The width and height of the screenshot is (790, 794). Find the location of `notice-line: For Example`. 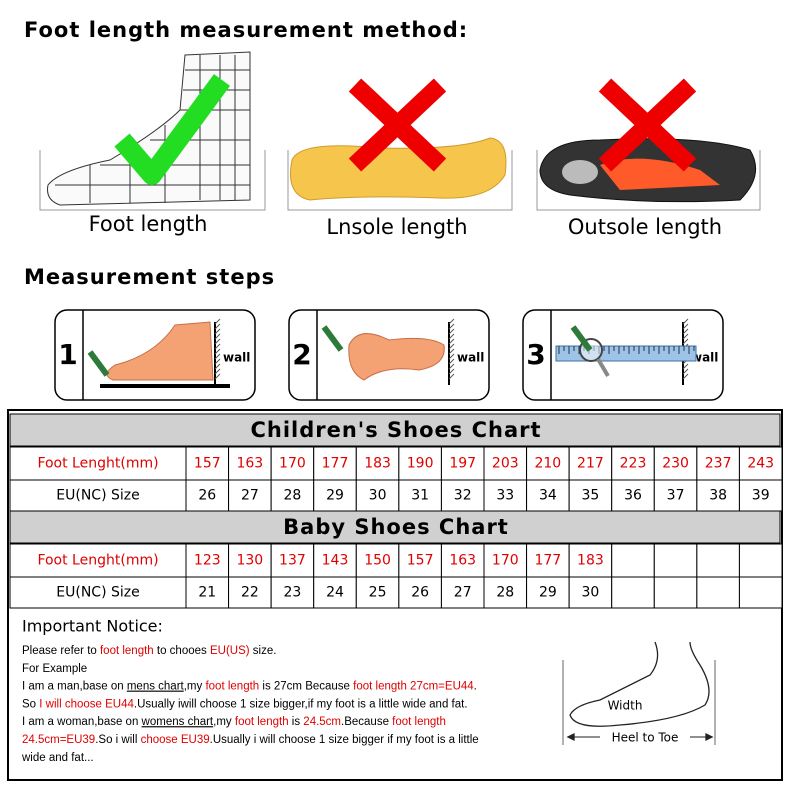

notice-line: For Example is located at coordinates (54, 669).